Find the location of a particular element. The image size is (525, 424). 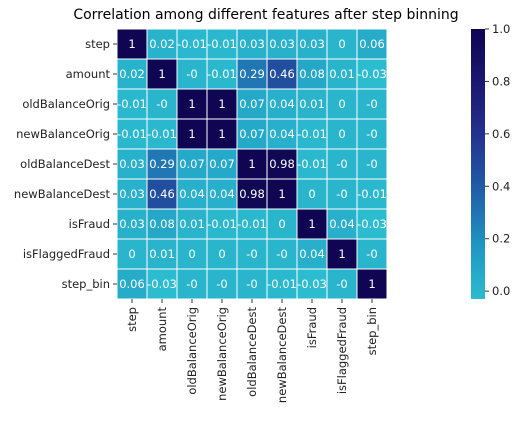

y-tick-label: oldBalanceDest is located at coordinates (65, 164).